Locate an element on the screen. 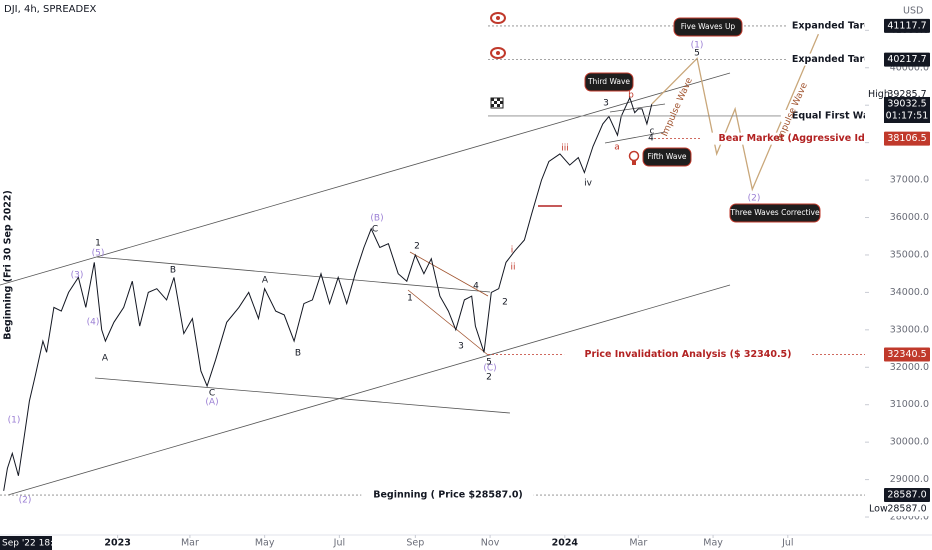 The width and height of the screenshot is (932, 550). last-box is located at coordinates (907, 109).